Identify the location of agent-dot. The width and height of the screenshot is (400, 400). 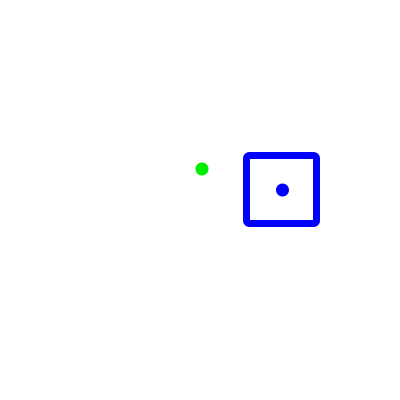
(282, 190).